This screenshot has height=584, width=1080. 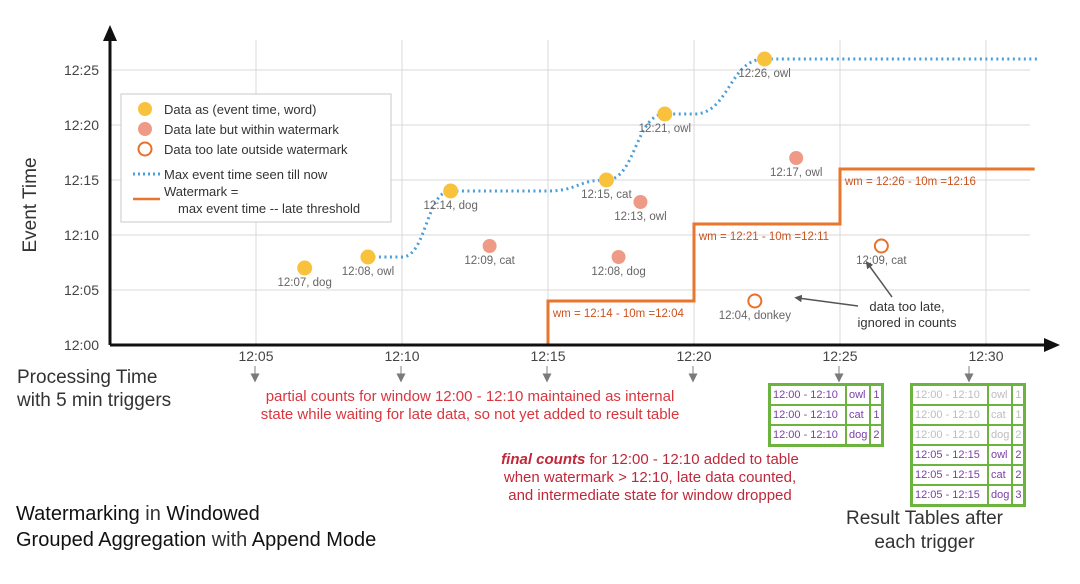 I want to click on result-tables-caption: Result Tables after each trigger, so click(x=924, y=531).